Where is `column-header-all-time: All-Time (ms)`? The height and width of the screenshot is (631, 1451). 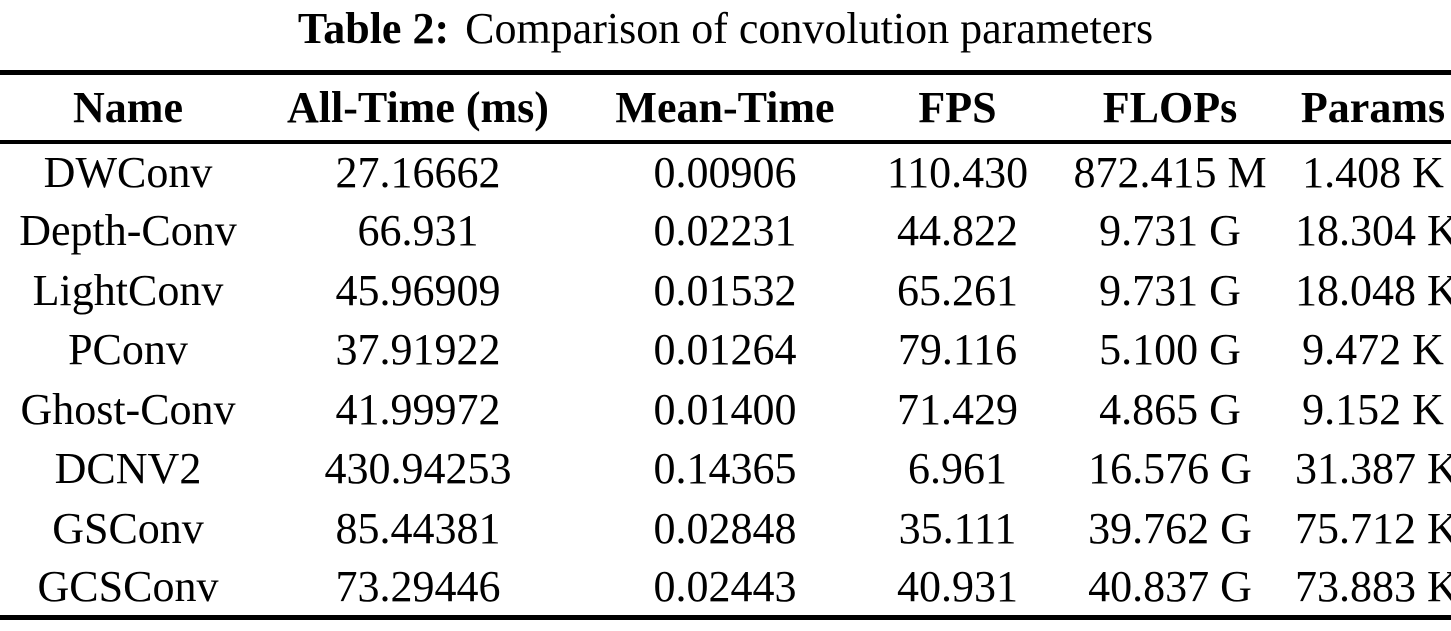
column-header-all-time: All-Time (ms) is located at coordinates (418, 107).